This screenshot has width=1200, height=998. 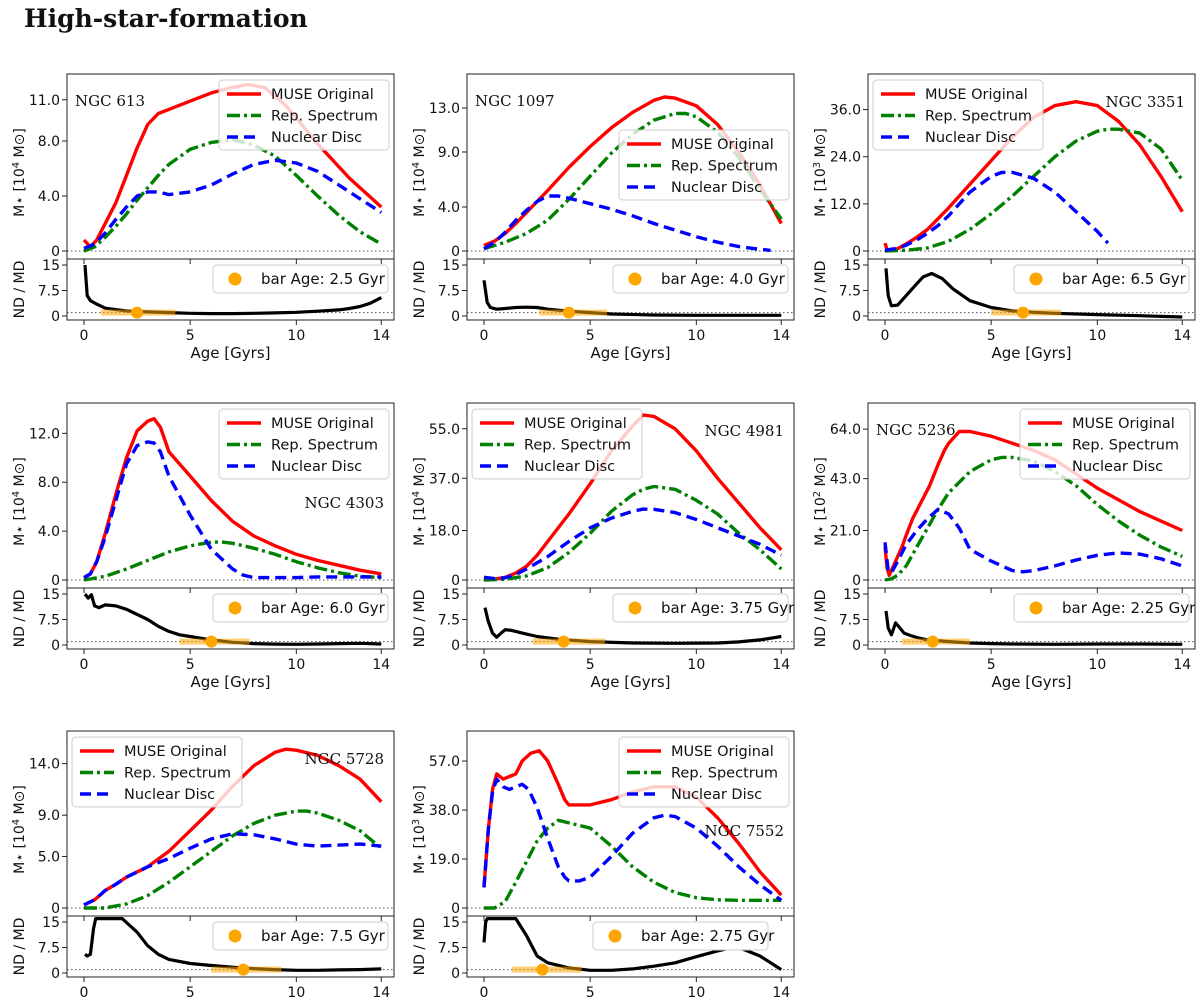 What do you see at coordinates (323, 608) in the screenshot?
I see `bar-age-label: bar Age: 6.0 Gyr` at bounding box center [323, 608].